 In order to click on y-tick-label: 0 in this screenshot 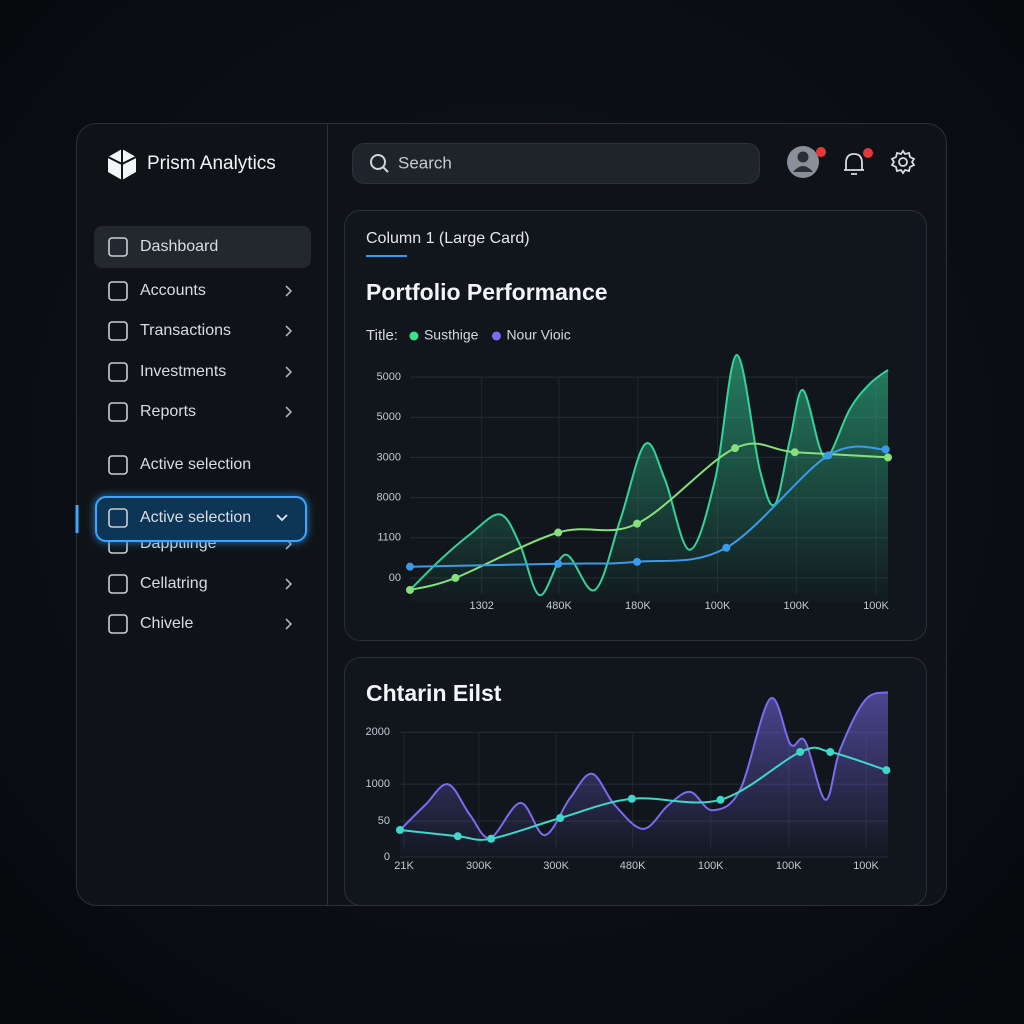, I will do `click(387, 857)`.